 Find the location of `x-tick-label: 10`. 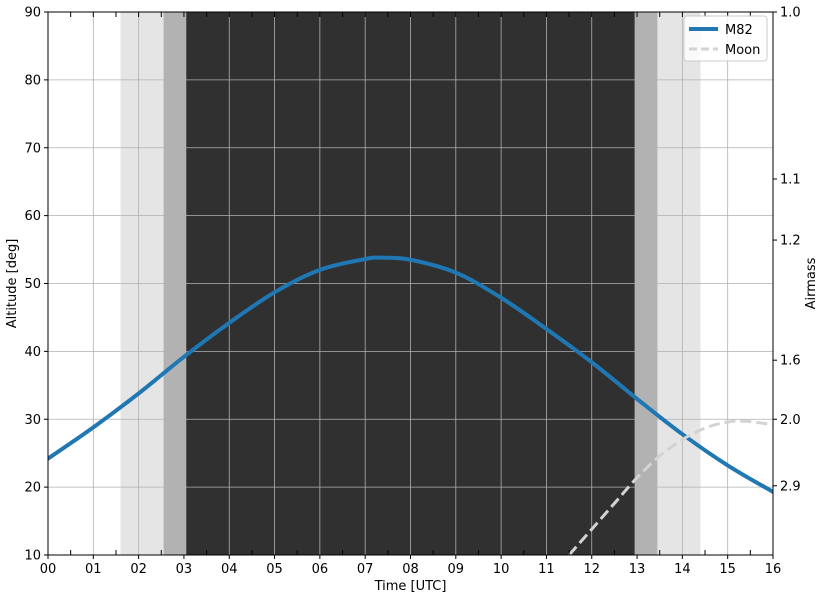

x-tick-label: 10 is located at coordinates (501, 569).